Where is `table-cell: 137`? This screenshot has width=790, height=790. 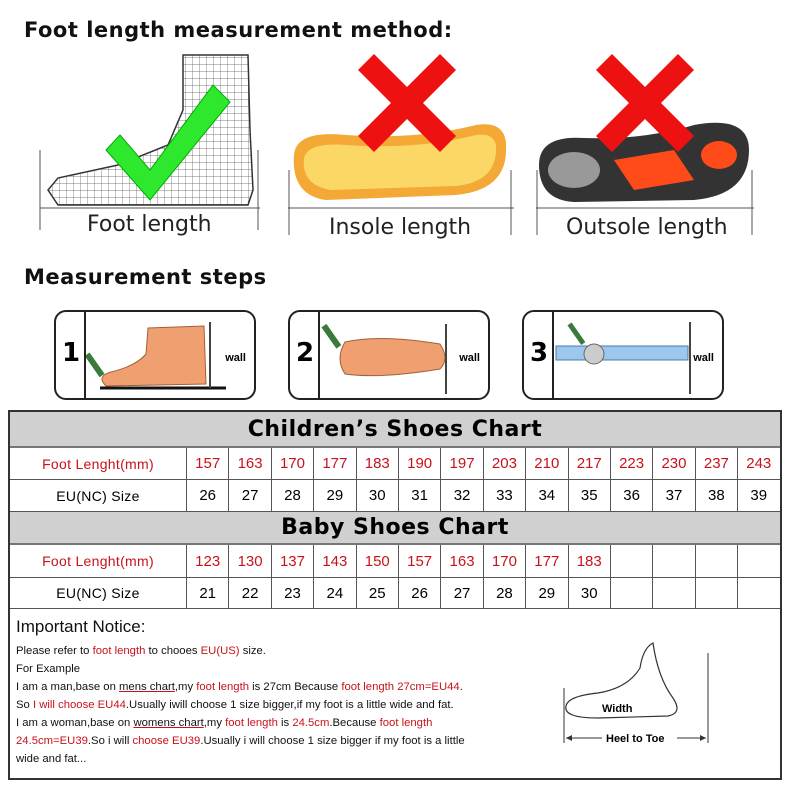 table-cell: 137 is located at coordinates (291, 561).